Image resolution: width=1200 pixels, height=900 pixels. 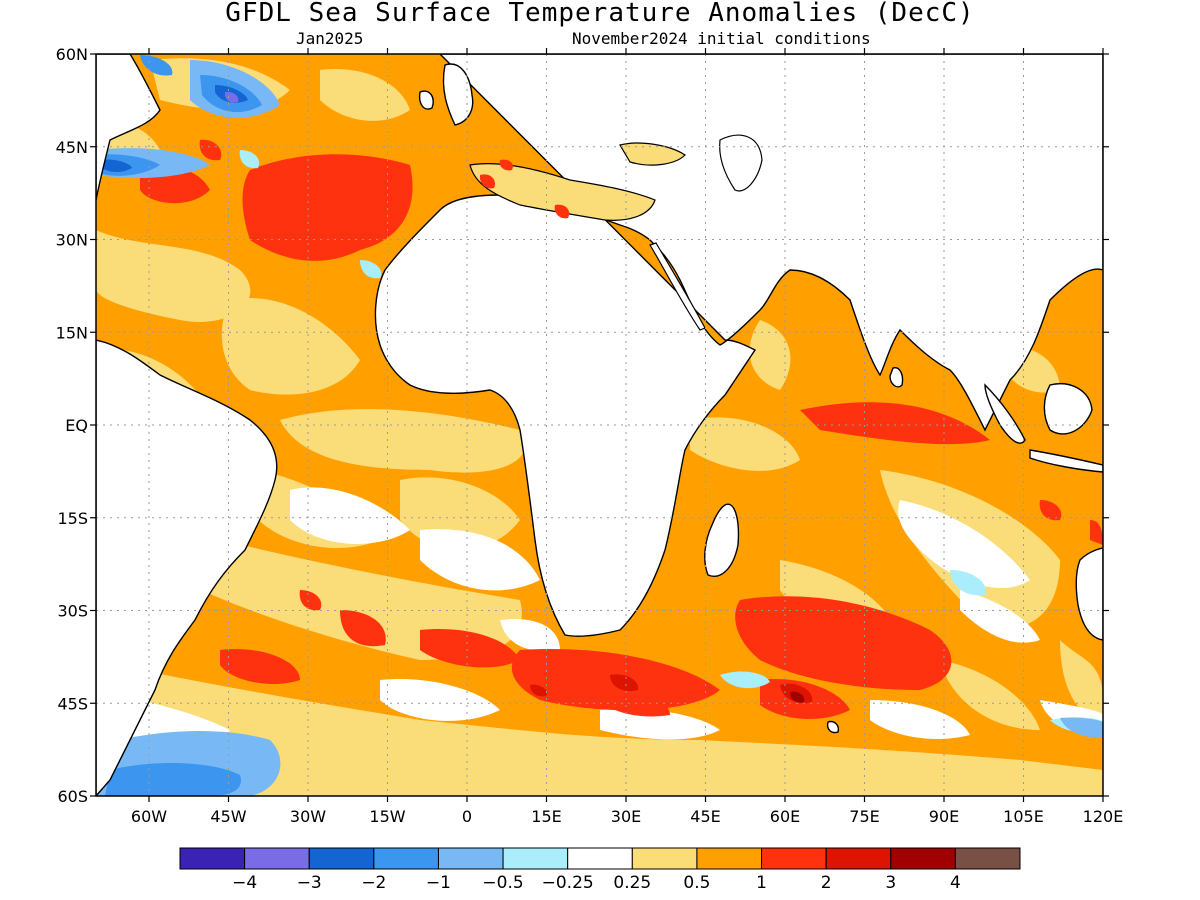 What do you see at coordinates (1023, 816) in the screenshot?
I see `lon-label: 105E` at bounding box center [1023, 816].